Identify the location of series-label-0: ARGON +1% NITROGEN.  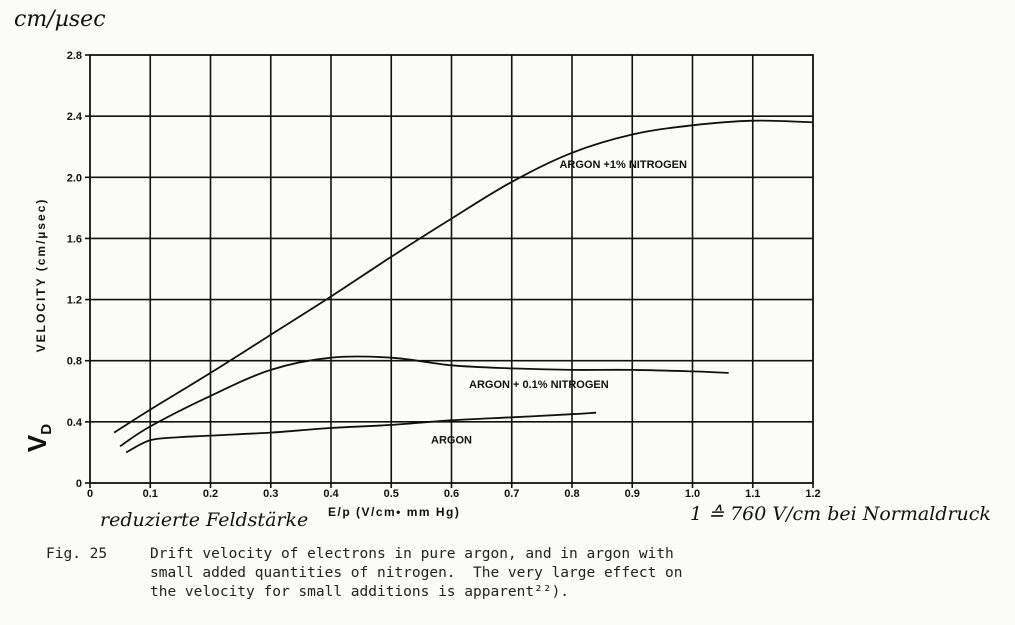
(622, 165).